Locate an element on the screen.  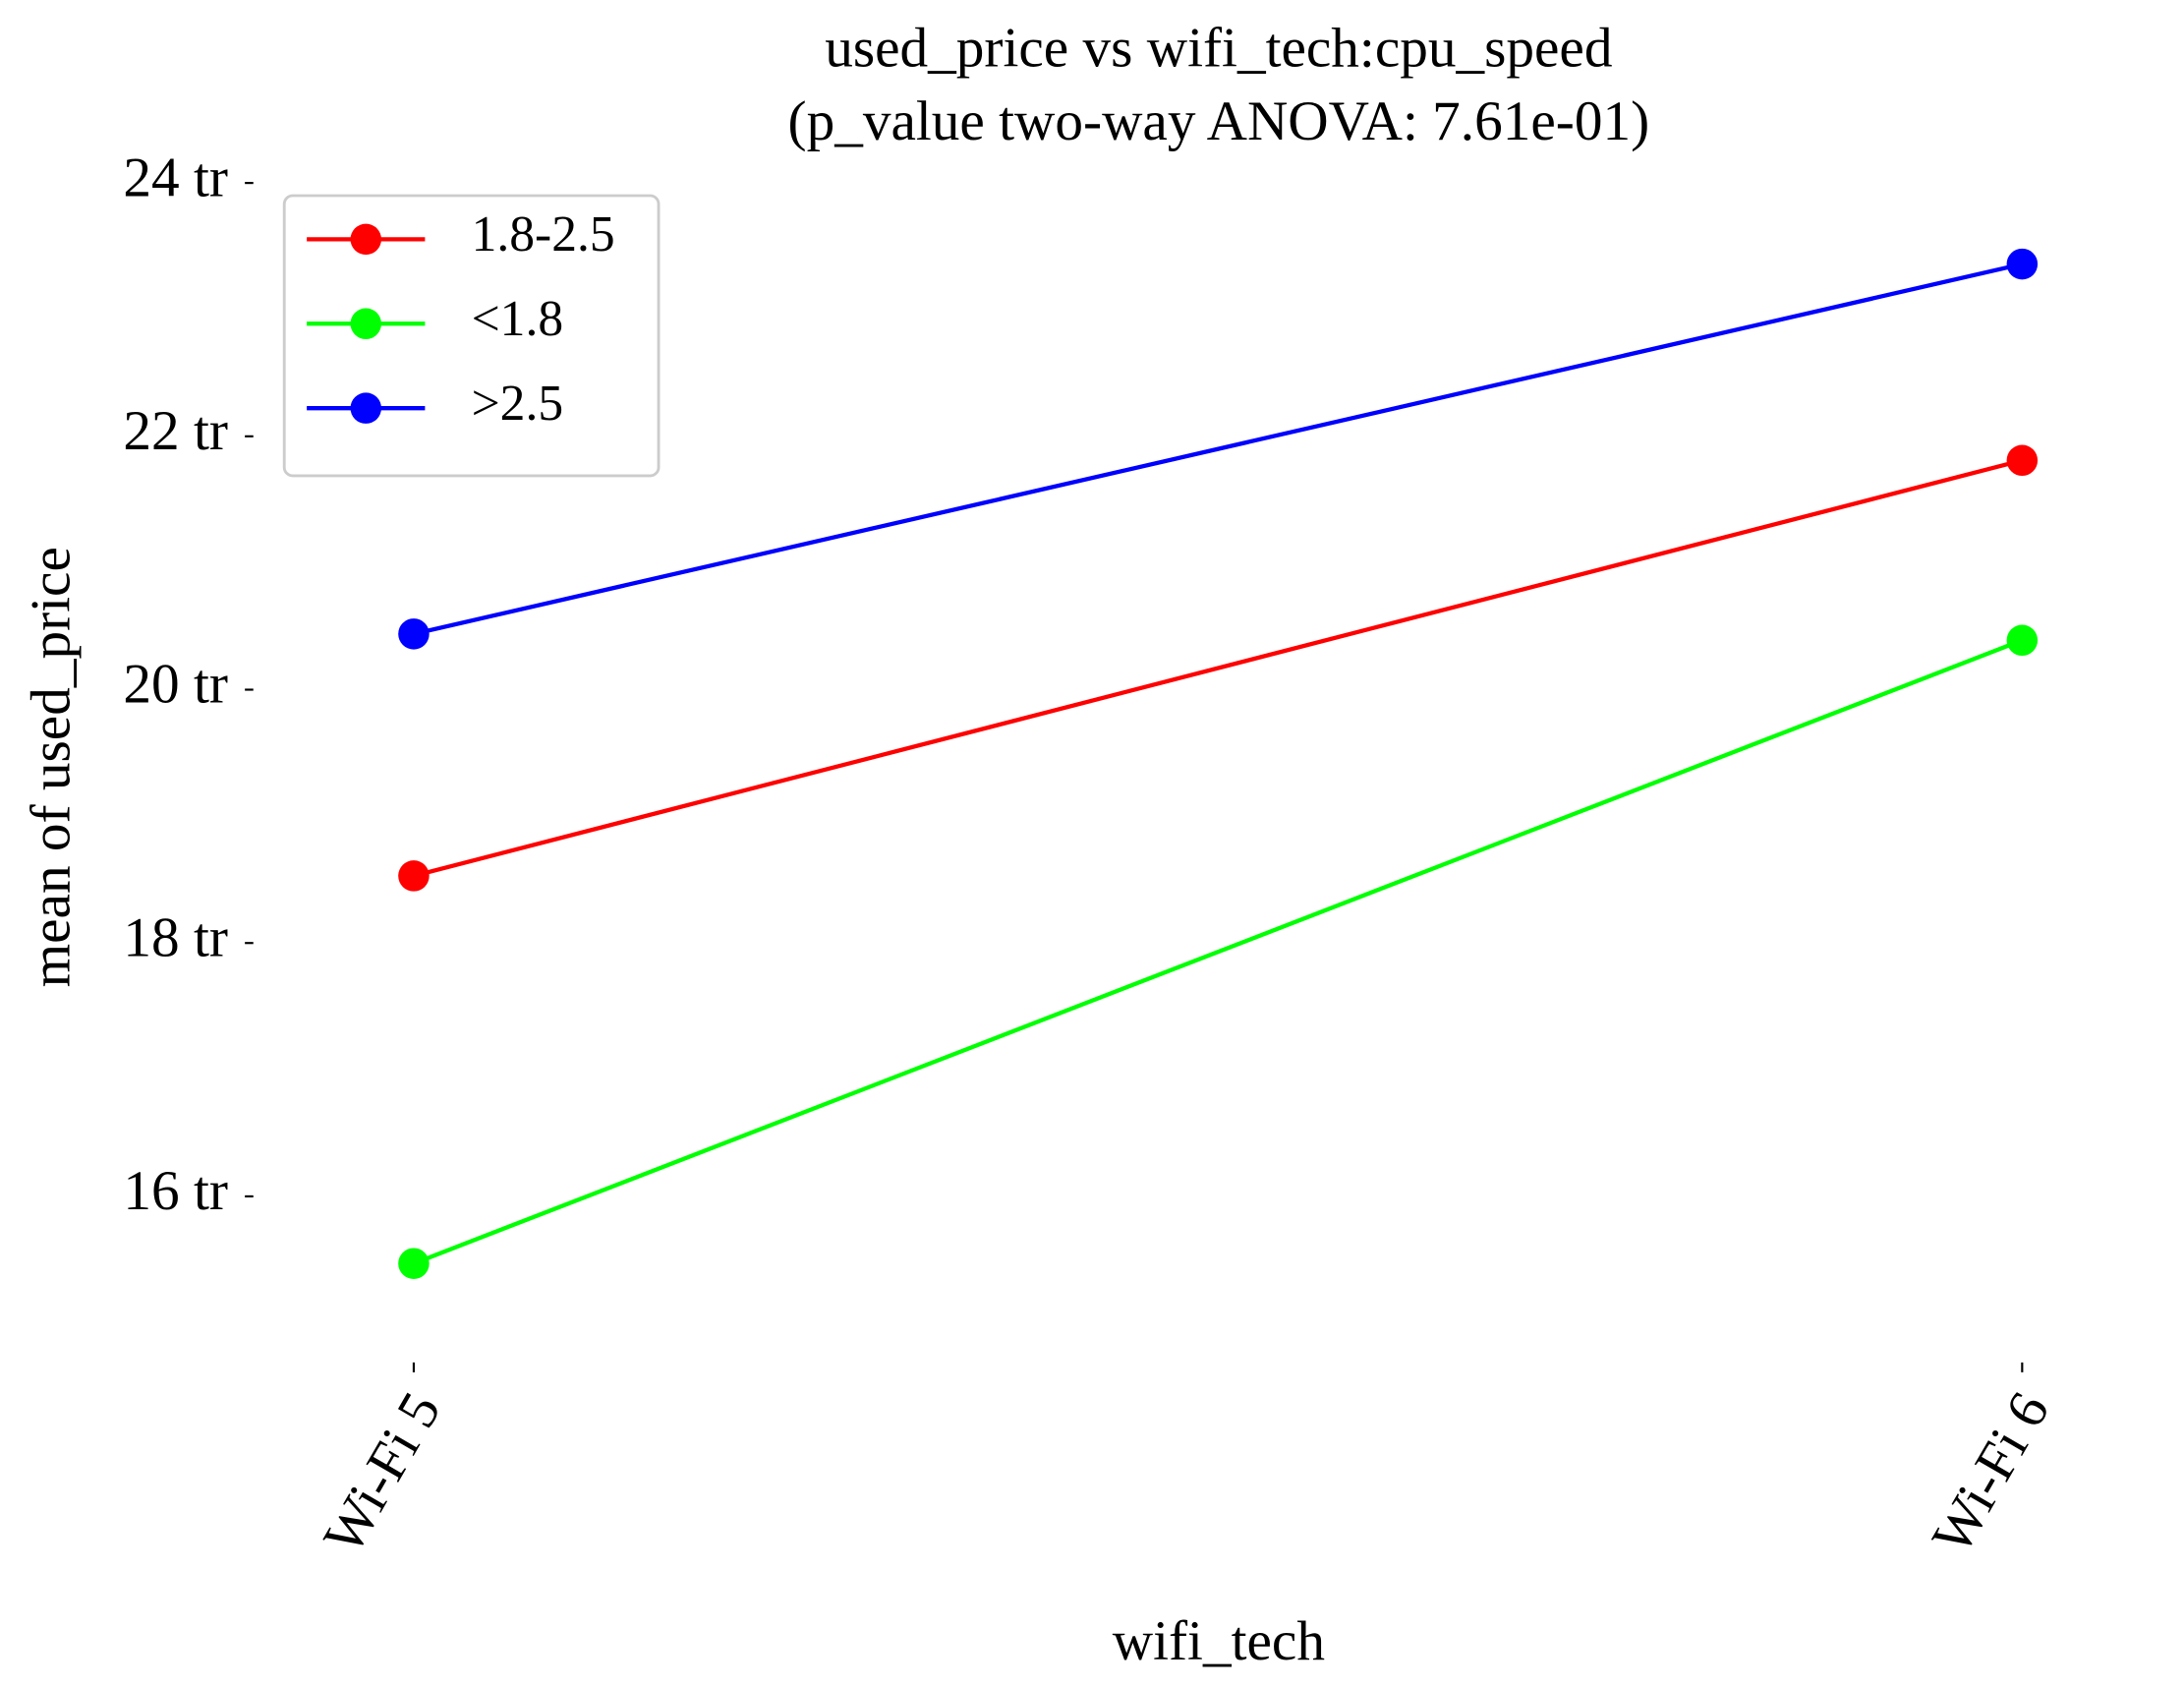
legend-label: >2.5 is located at coordinates (517, 404).